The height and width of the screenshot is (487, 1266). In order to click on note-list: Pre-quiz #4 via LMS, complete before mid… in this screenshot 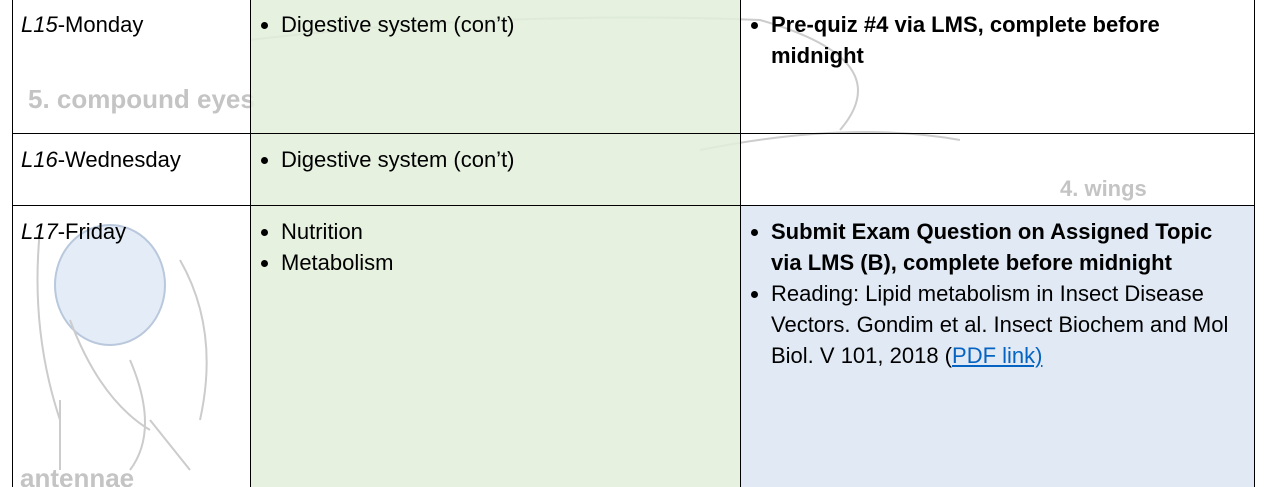, I will do `click(997, 40)`.